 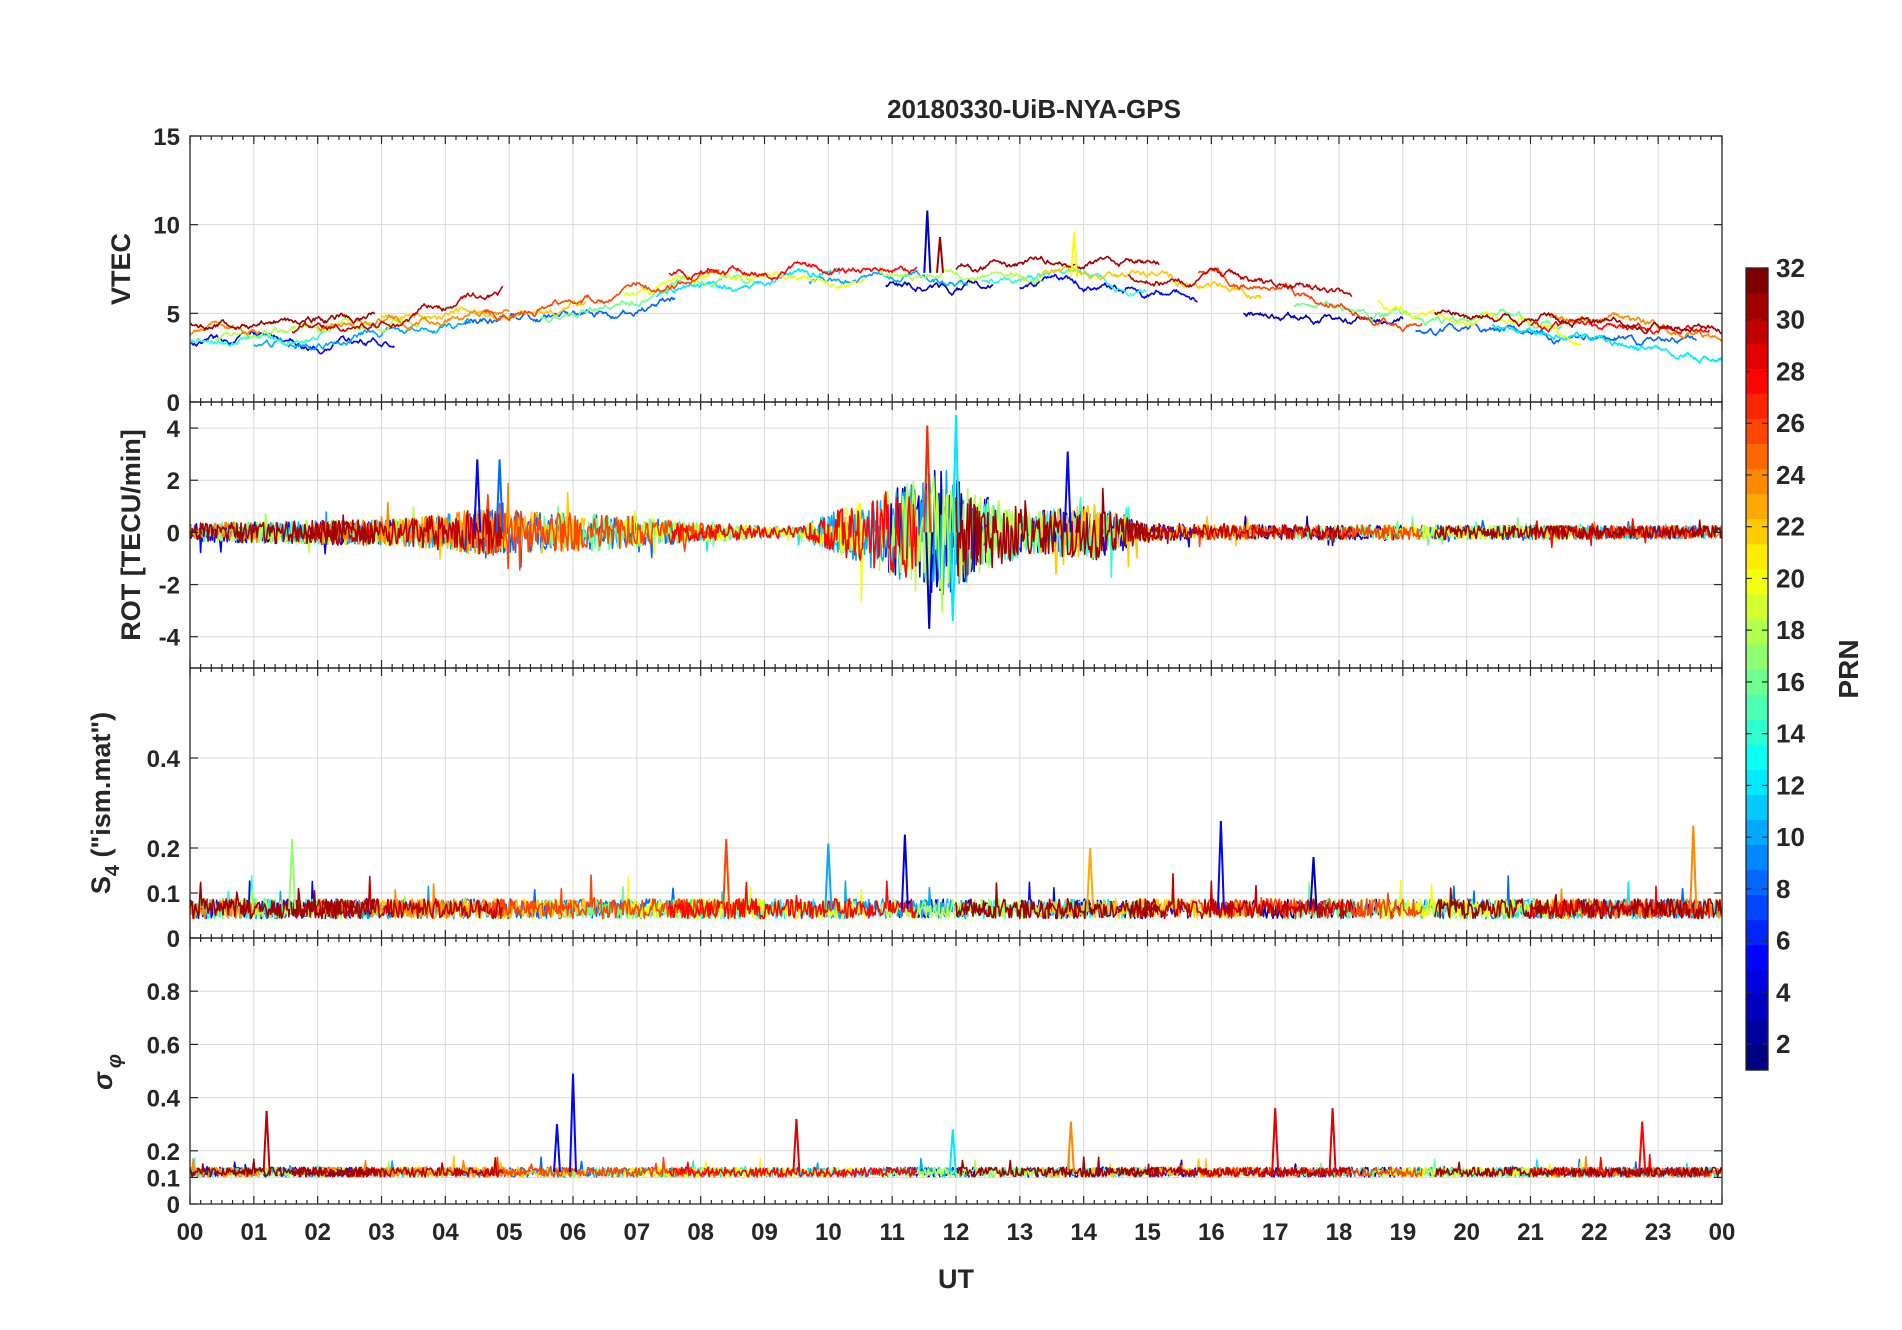 What do you see at coordinates (1620, 326) in the screenshot?
I see `prn-28-trace` at bounding box center [1620, 326].